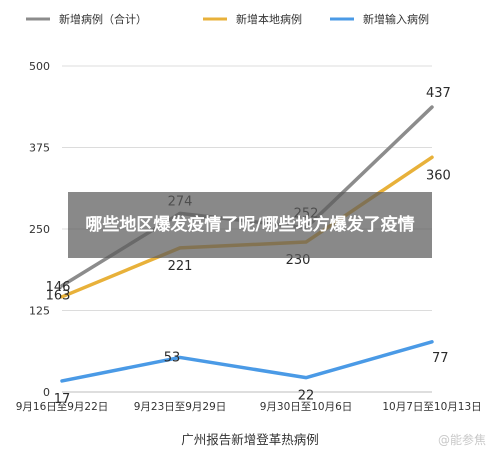  I want to click on data-label: 77, so click(440, 358).